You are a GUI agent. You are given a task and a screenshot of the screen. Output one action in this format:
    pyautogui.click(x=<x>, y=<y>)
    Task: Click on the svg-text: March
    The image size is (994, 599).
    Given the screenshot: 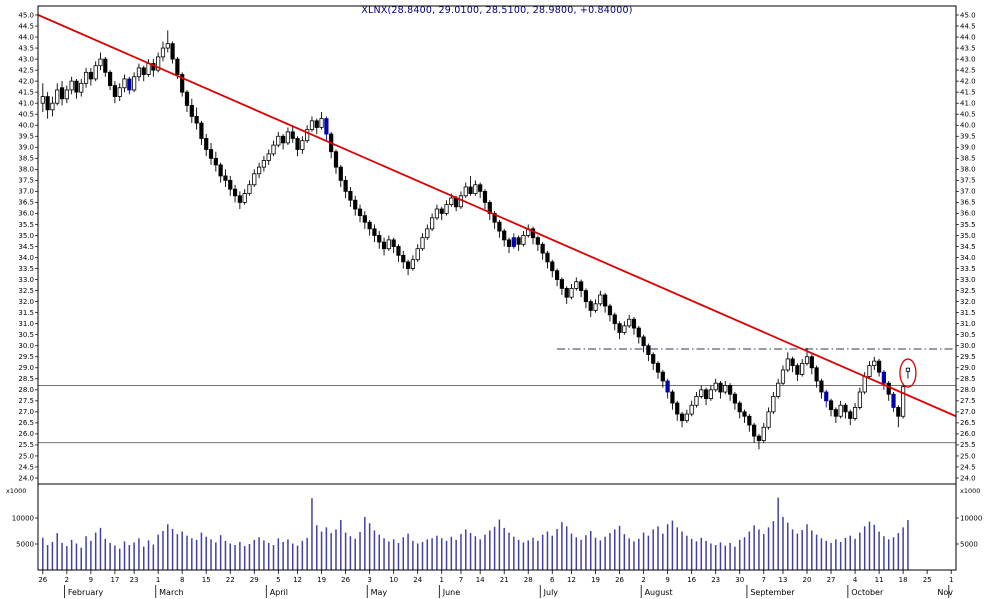 What is the action you would take?
    pyautogui.click(x=171, y=592)
    